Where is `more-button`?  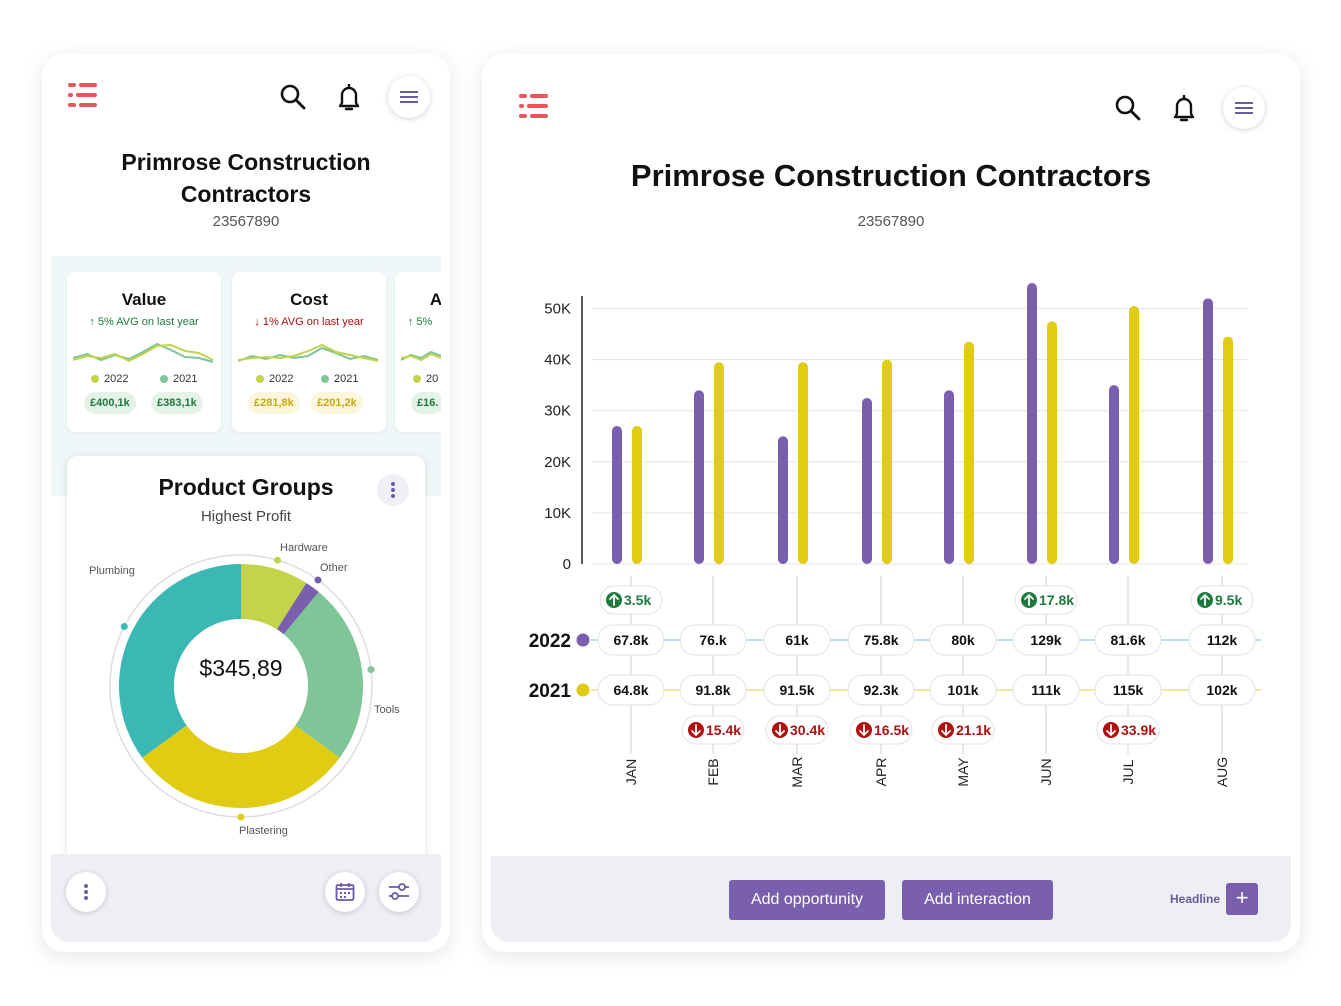 more-button is located at coordinates (86, 892).